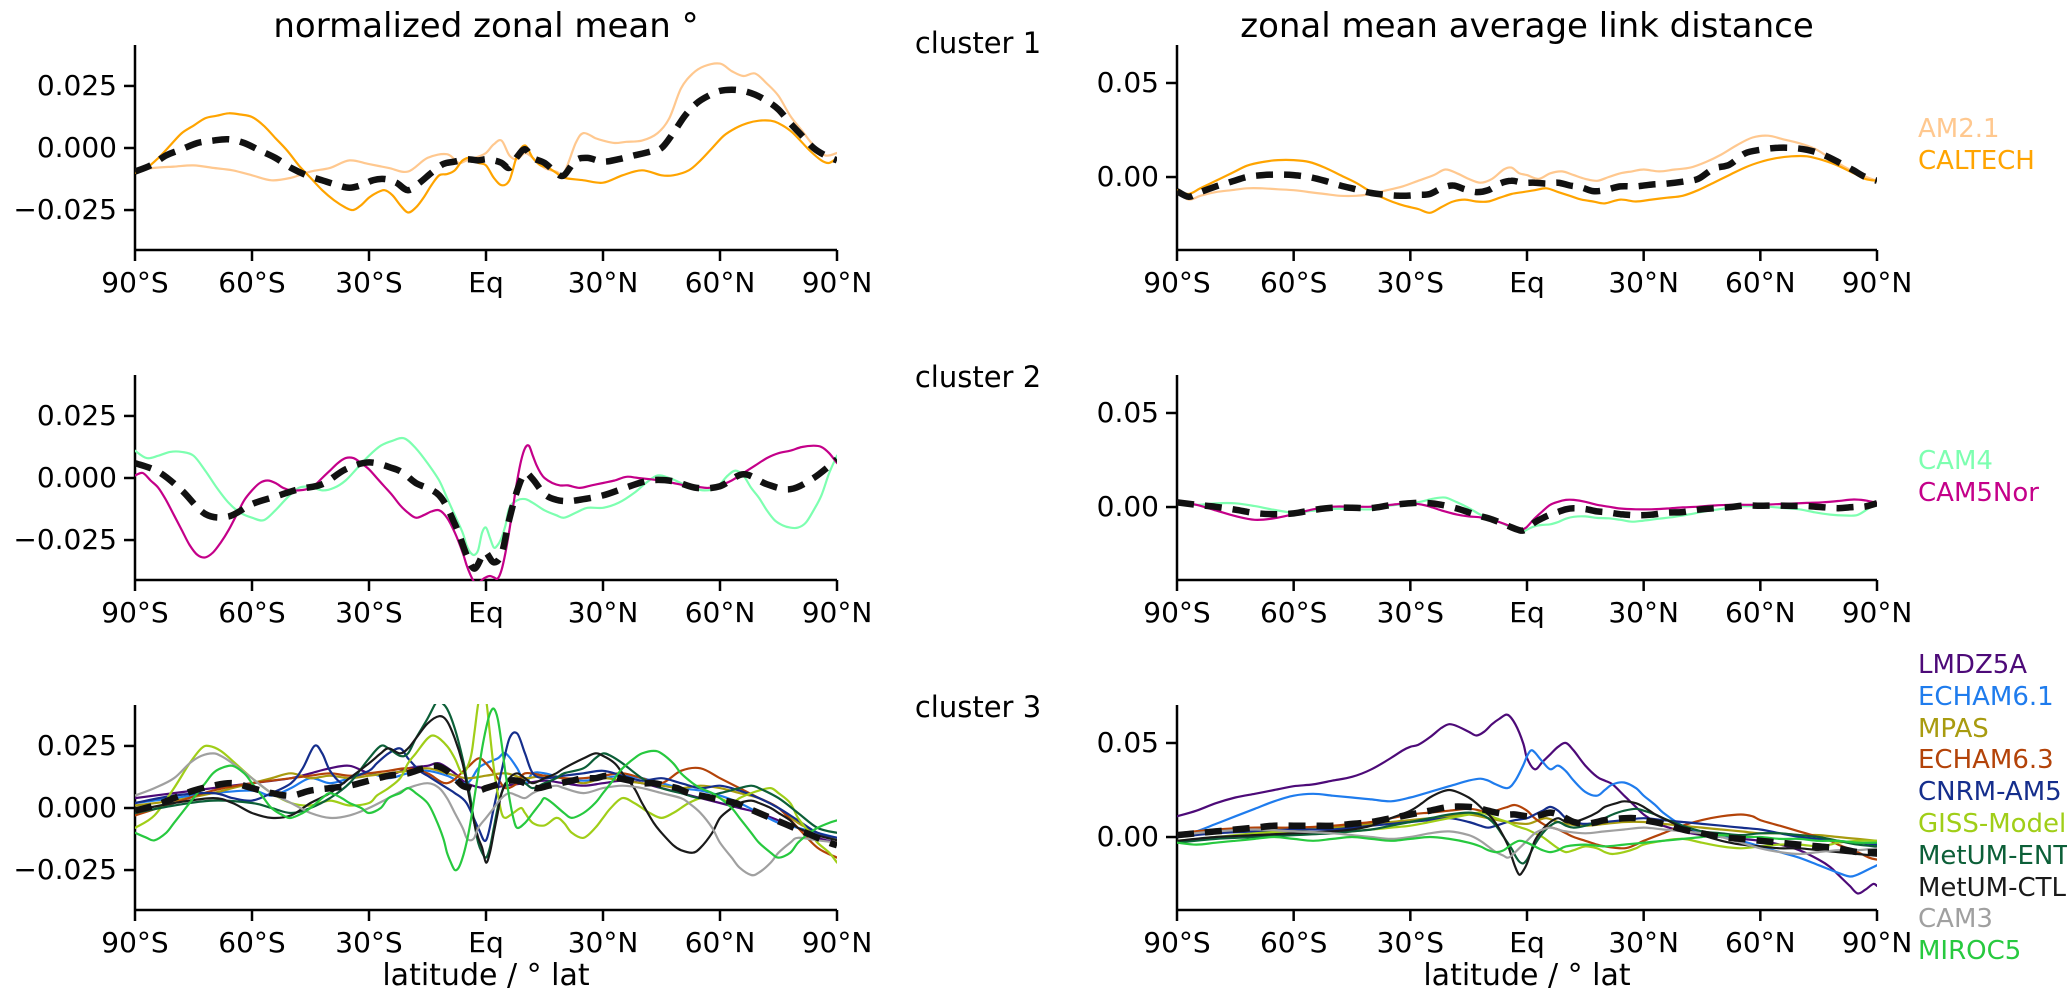 The image size is (2067, 1005). I want to click on series-line-LMDZ5A, so click(1527, 804).